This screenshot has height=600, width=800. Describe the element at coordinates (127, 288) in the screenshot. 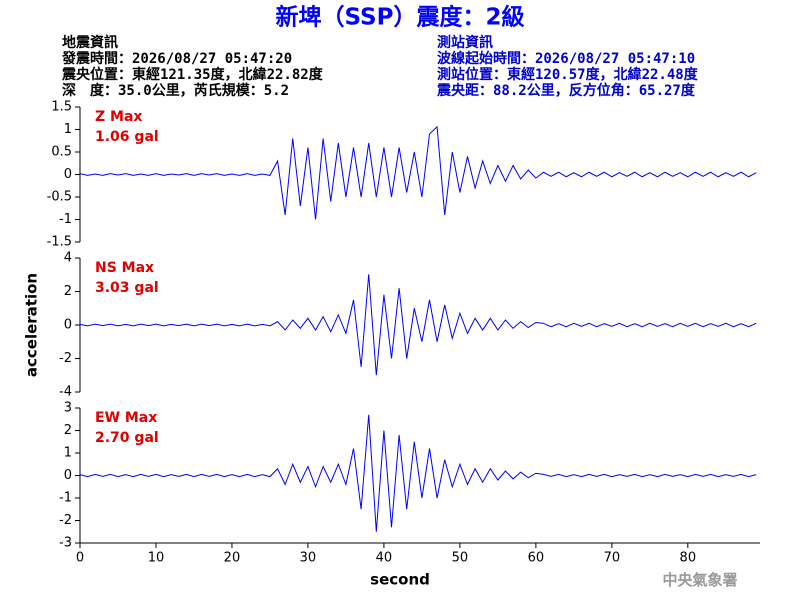

I see `panel-max: 3.03 gal` at that location.